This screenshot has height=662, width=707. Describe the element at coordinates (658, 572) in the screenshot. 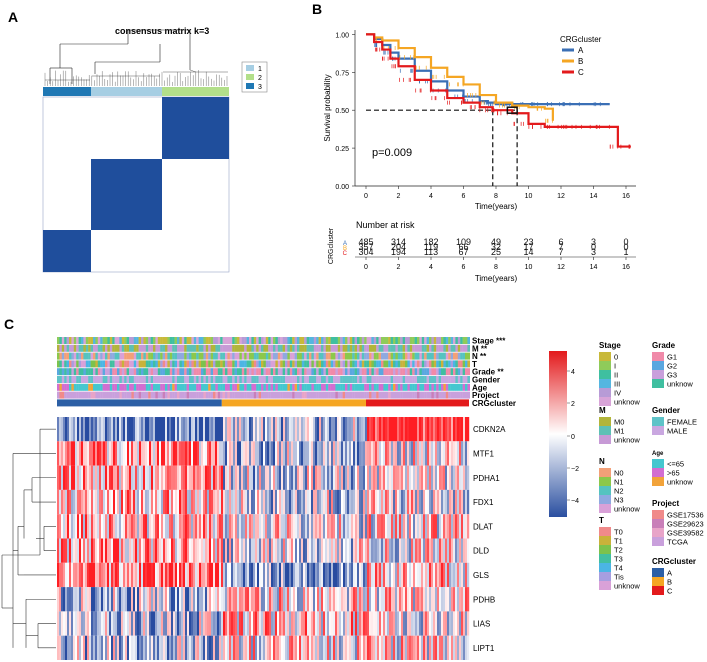

I see `legend-swatch-crgcluster` at that location.